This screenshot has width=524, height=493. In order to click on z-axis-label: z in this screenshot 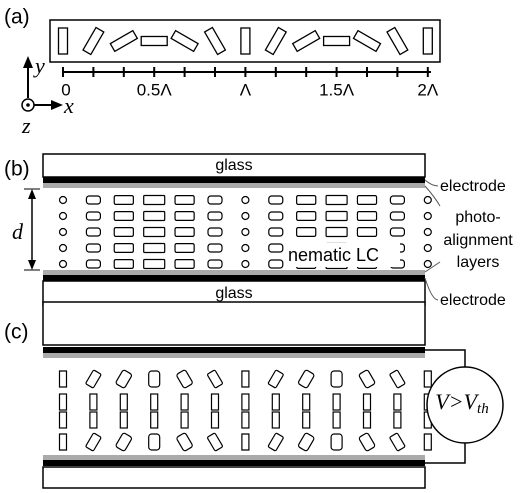, I will do `click(26, 125)`.